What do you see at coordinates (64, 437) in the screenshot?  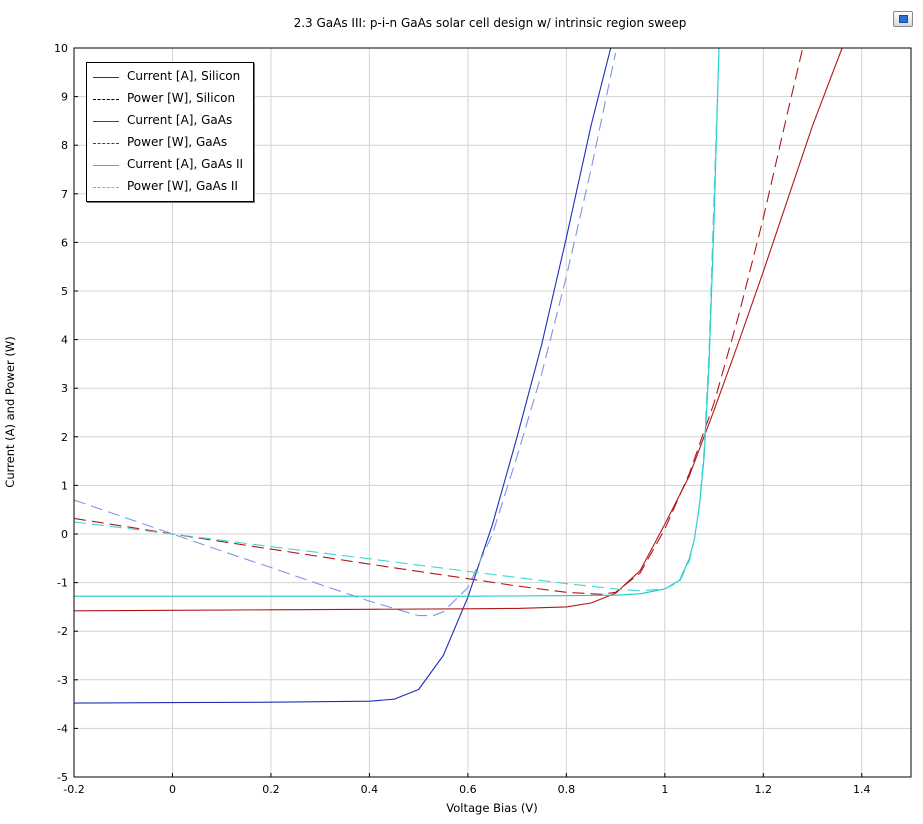 I see `y-tick-label: 2` at bounding box center [64, 437].